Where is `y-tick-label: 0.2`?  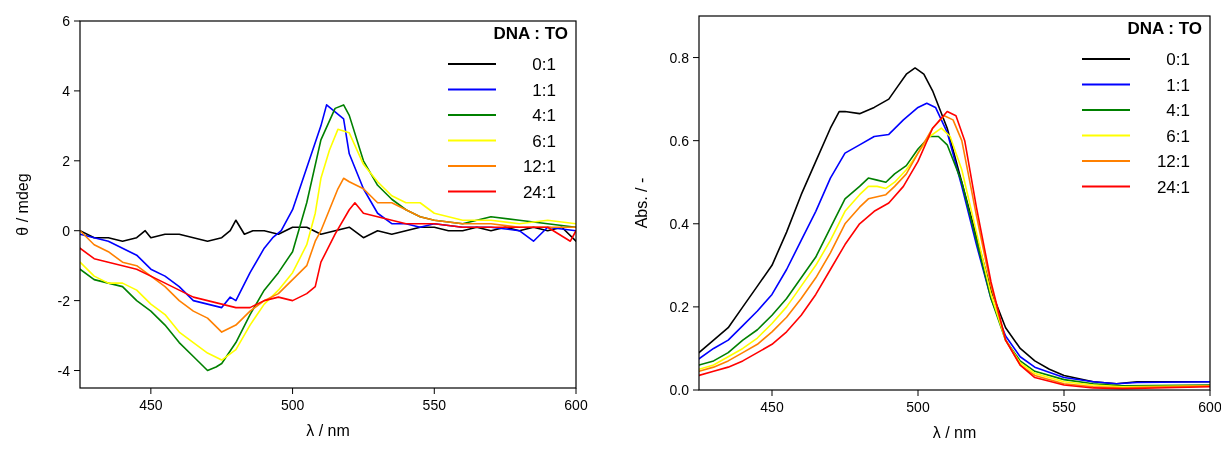
y-tick-label: 0.2 is located at coordinates (679, 306).